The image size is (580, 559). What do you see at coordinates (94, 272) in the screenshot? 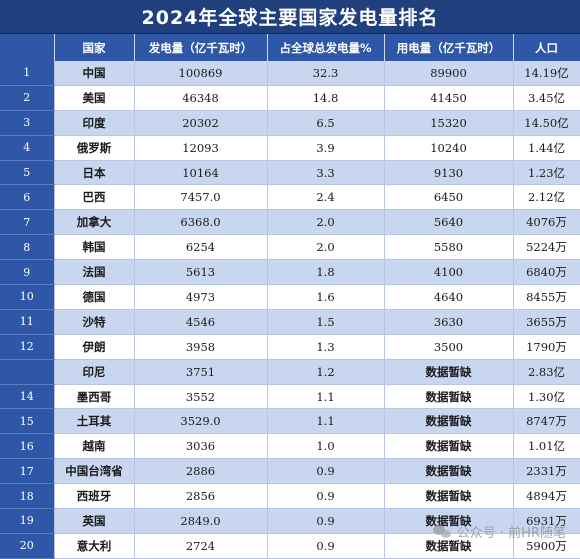
I see `table-cell-country: 法国` at bounding box center [94, 272].